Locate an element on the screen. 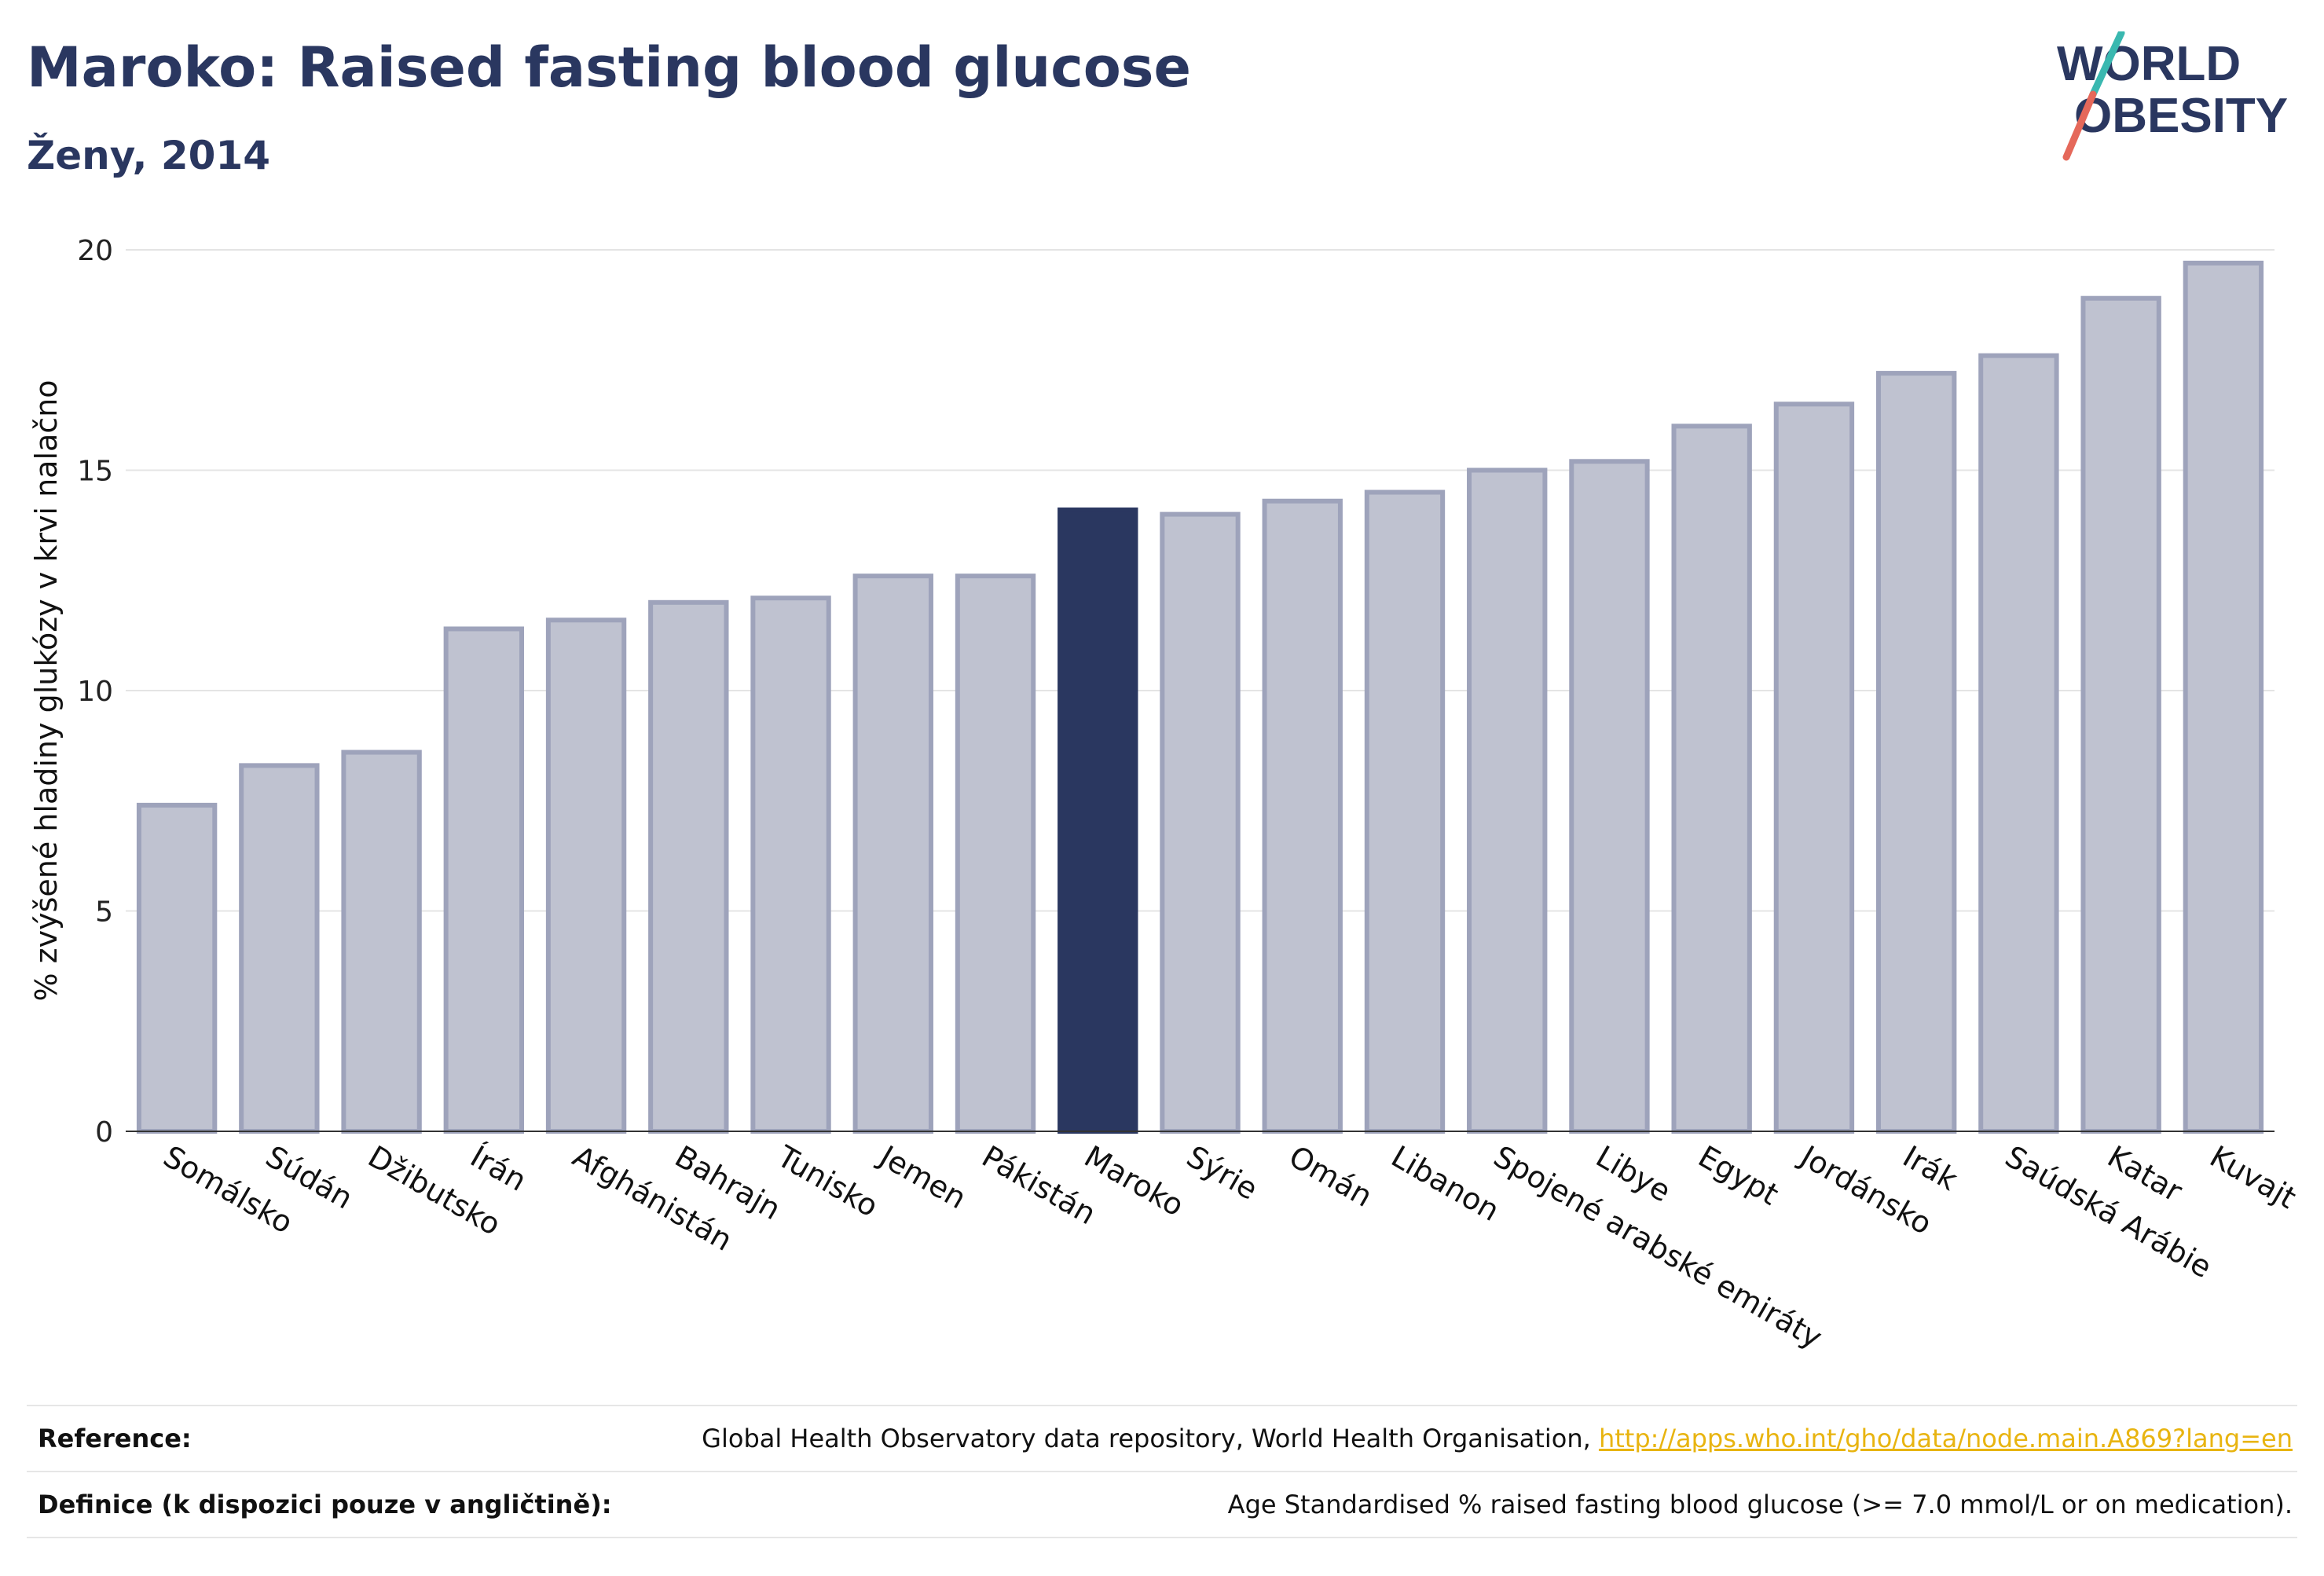 This screenshot has width=2324, height=1576. y-tick-label: 15 is located at coordinates (95, 472).